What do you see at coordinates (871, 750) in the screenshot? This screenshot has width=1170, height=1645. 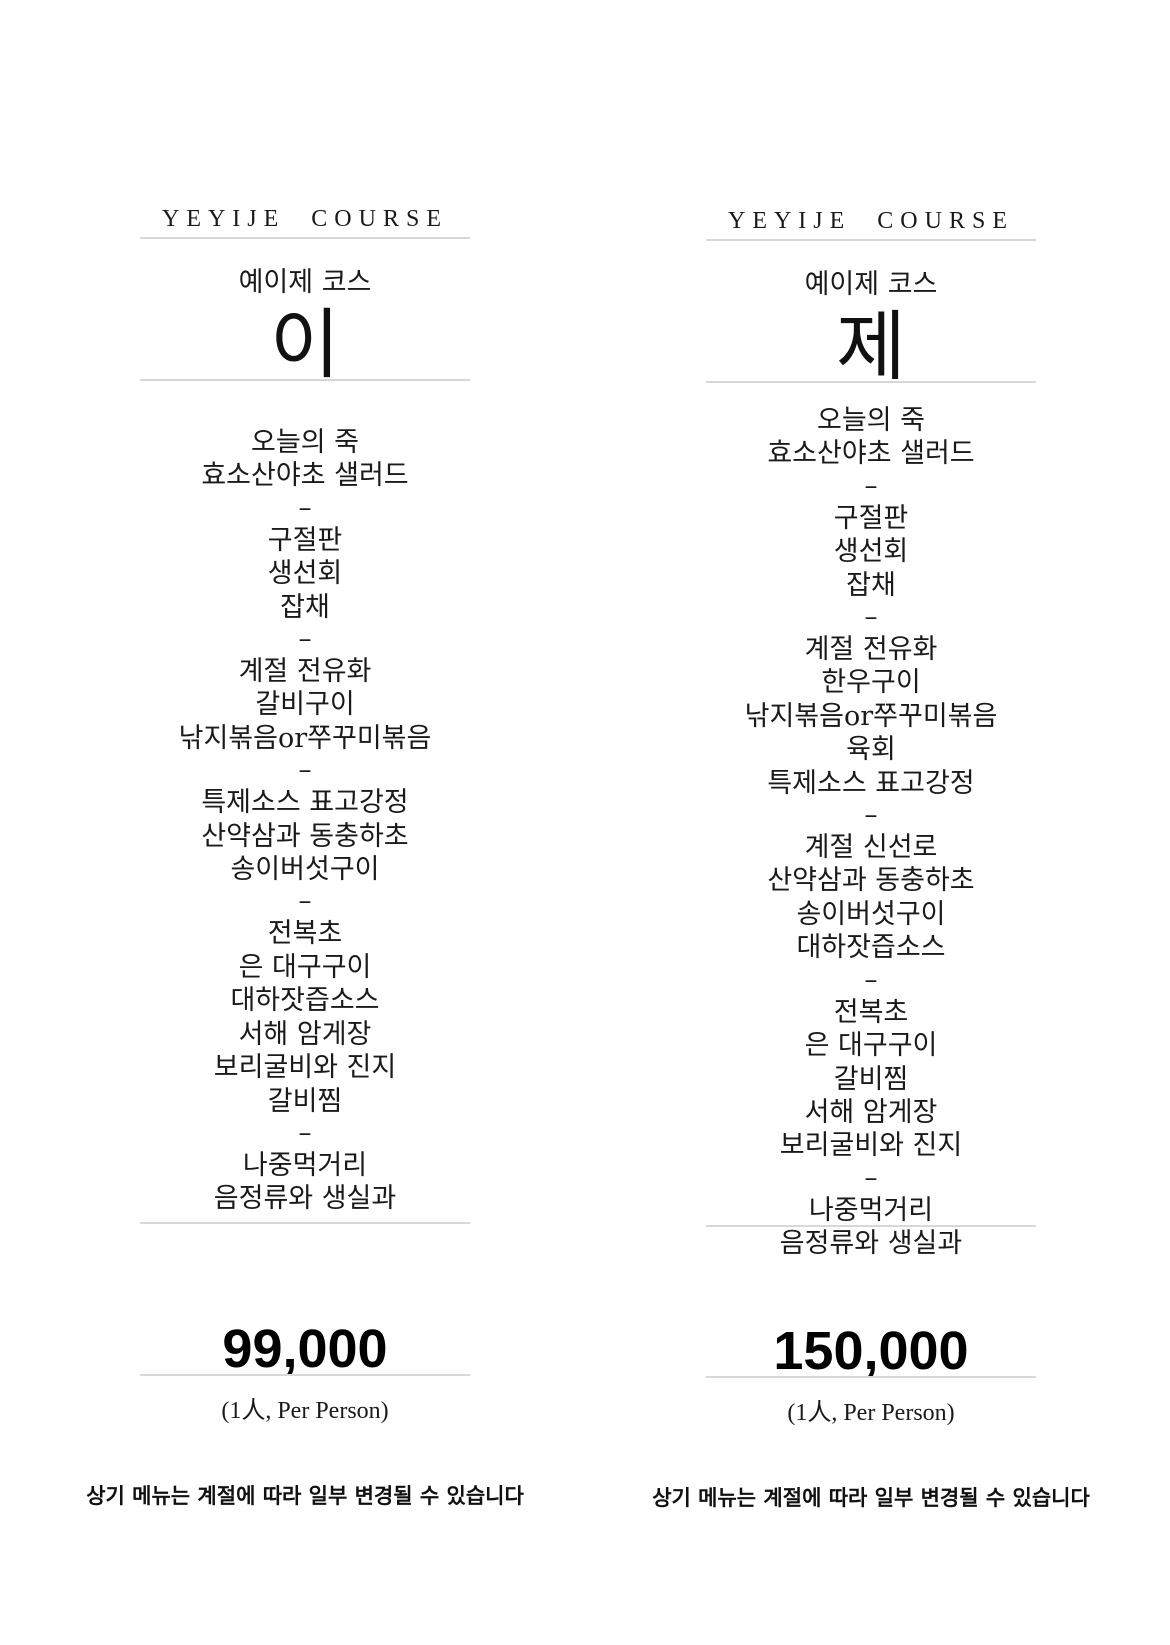 I see `menu-item: 육회` at bounding box center [871, 750].